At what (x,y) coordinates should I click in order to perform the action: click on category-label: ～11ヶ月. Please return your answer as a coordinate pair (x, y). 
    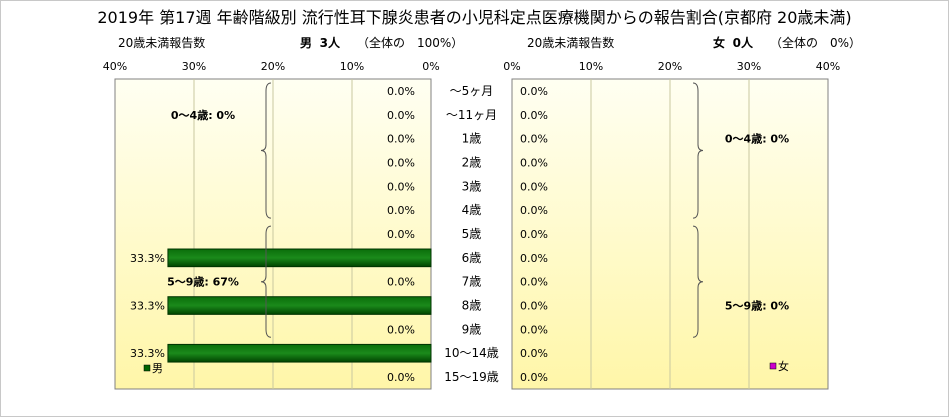
    Looking at the image, I should click on (471, 115).